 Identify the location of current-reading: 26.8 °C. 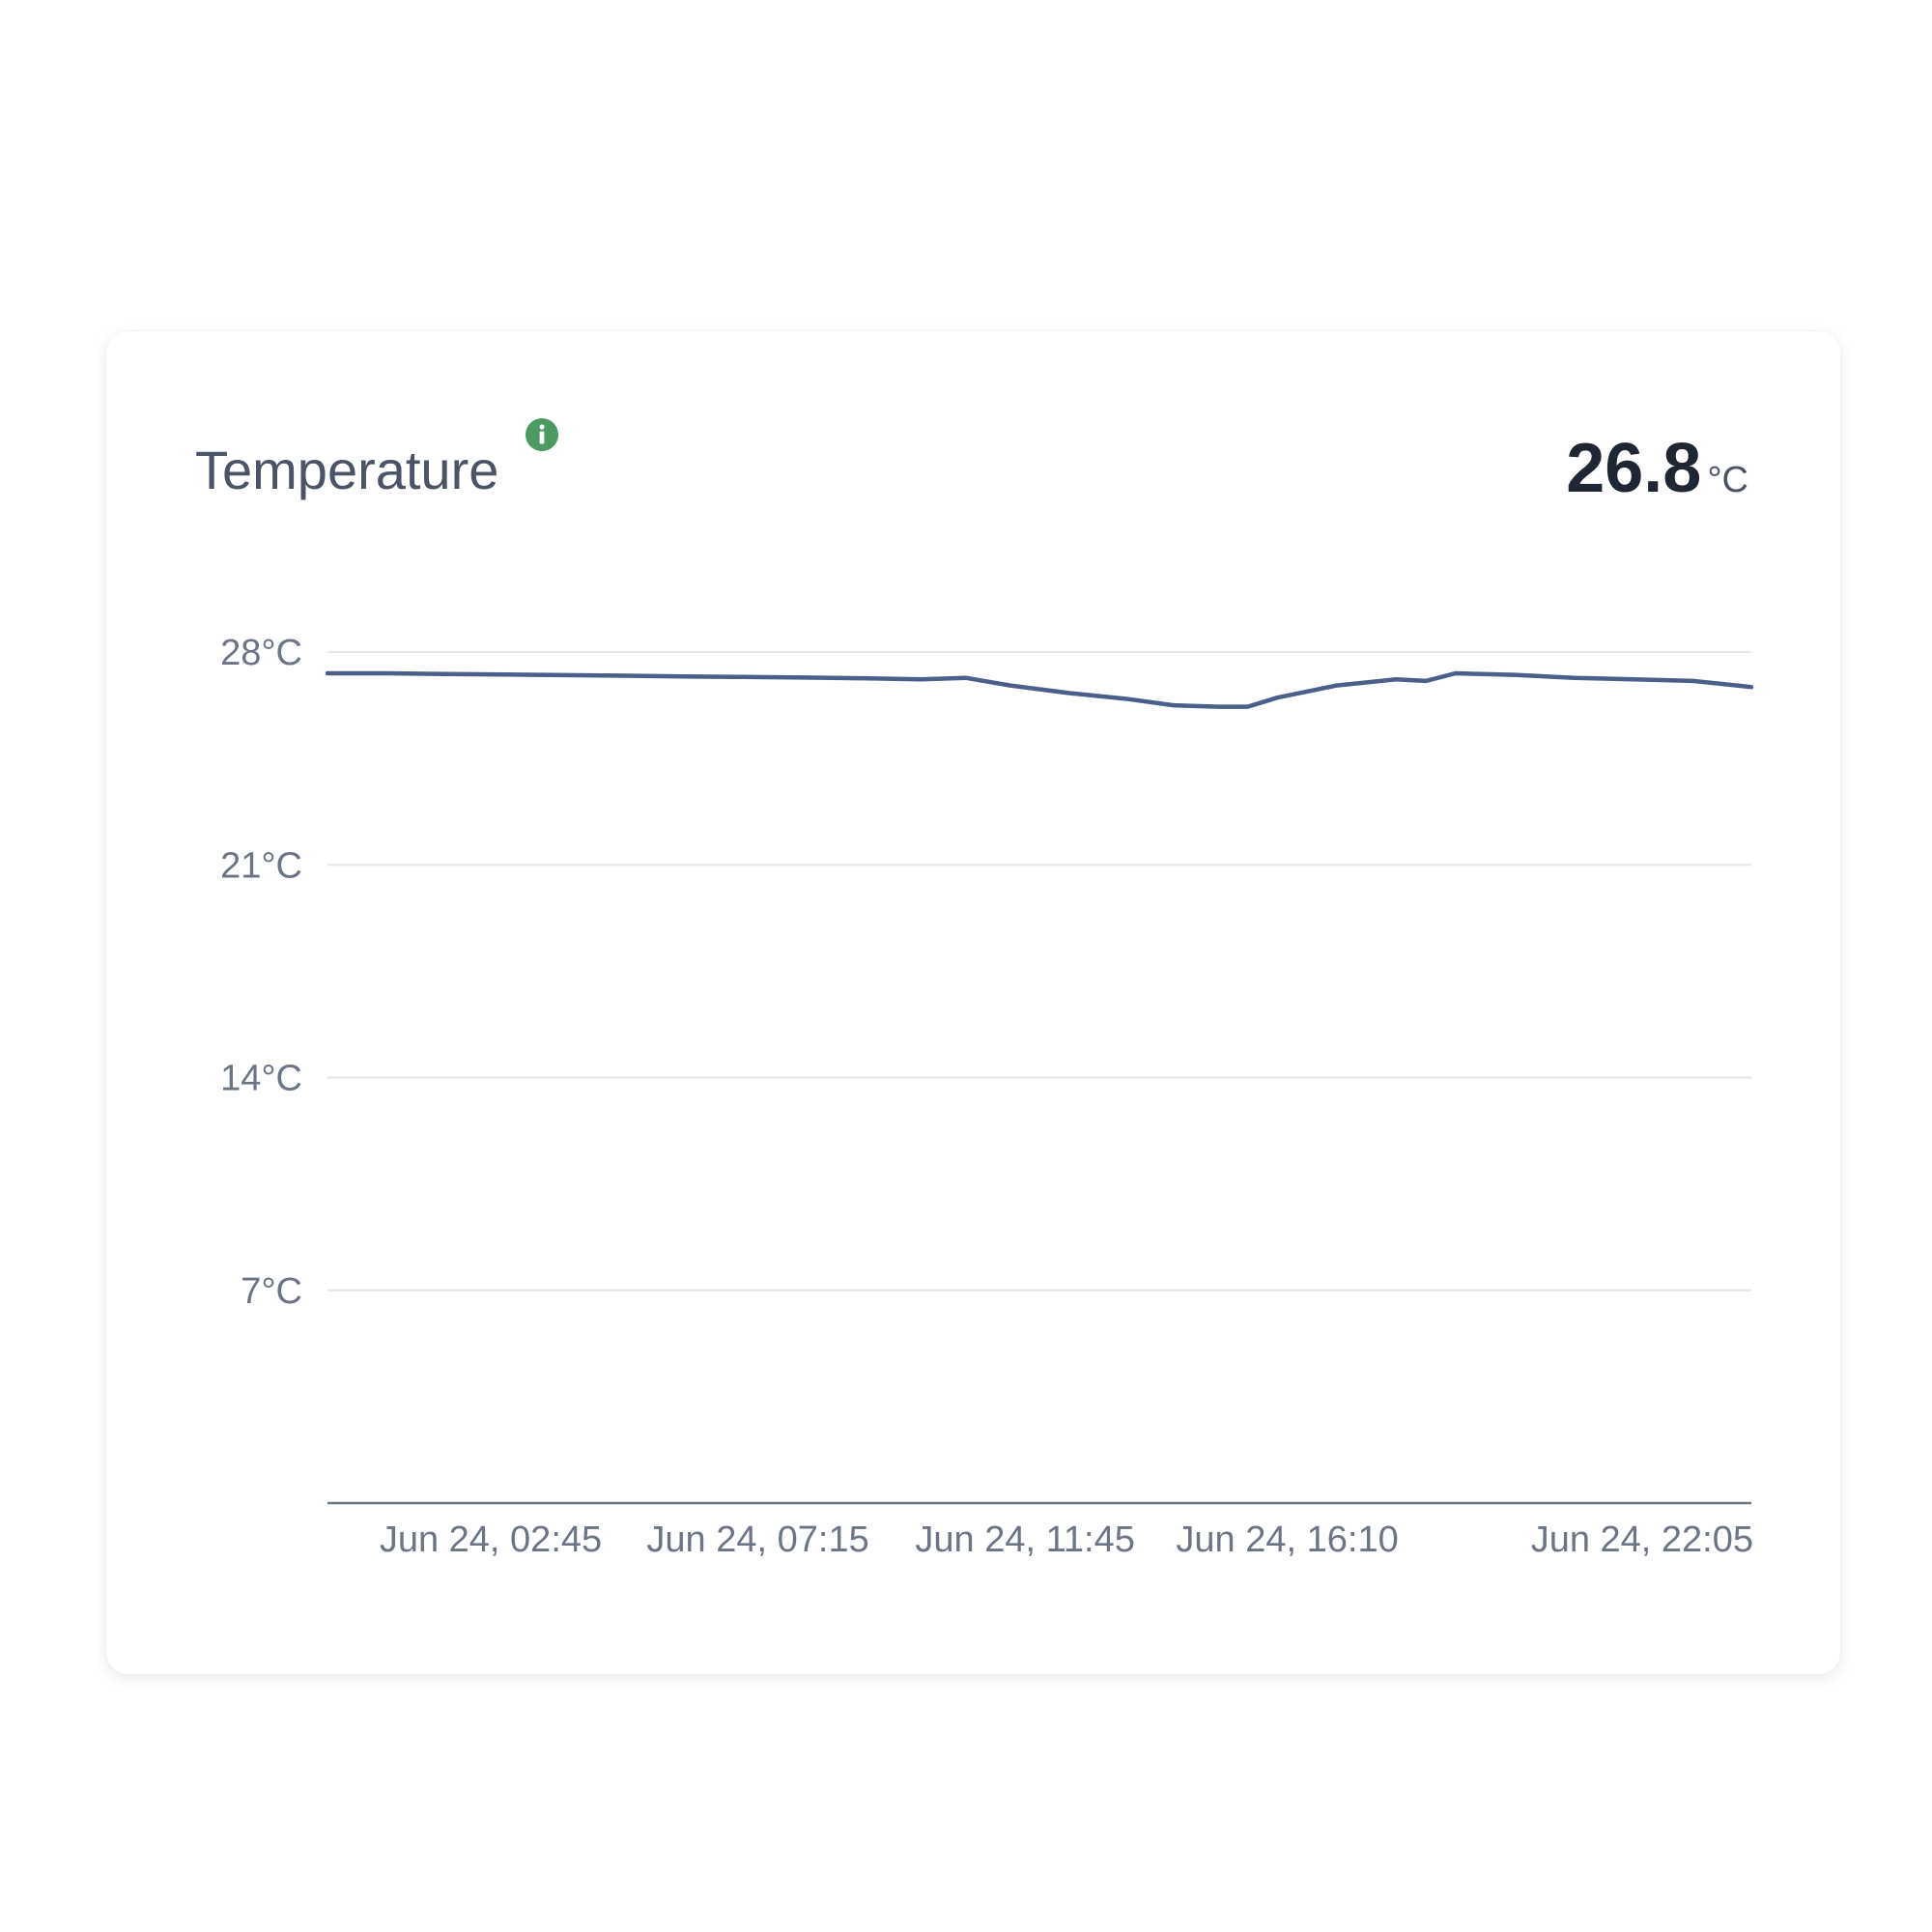
(1657, 478).